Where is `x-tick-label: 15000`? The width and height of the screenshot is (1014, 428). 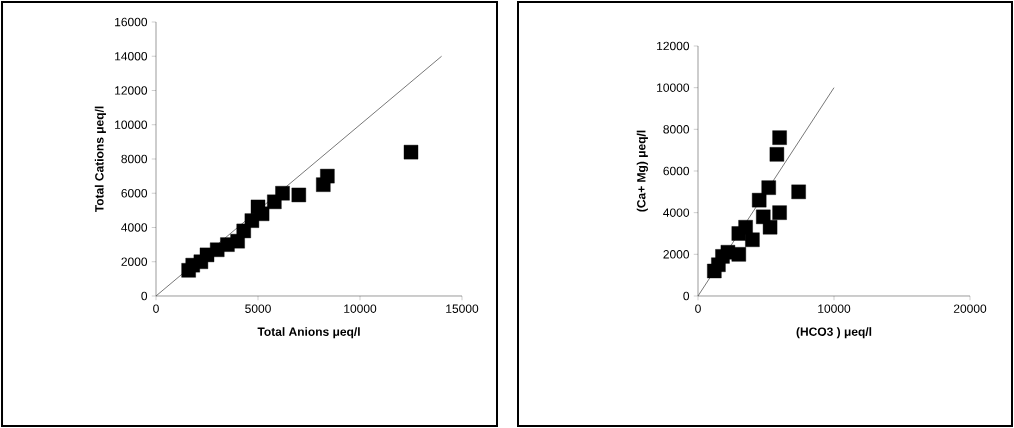 x-tick-label: 15000 is located at coordinates (462, 308).